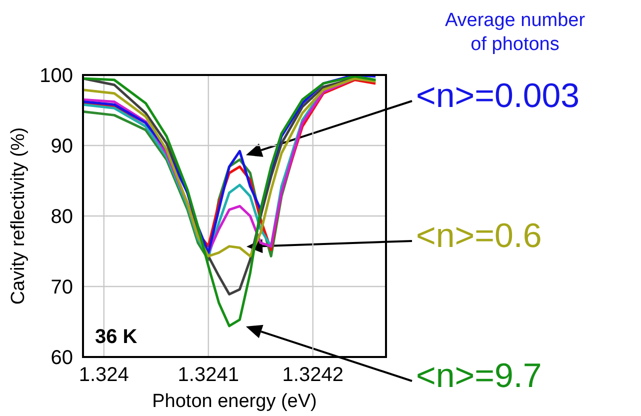 The width and height of the screenshot is (641, 416). I want to click on legend-title: Average number of photons, so click(515, 32).